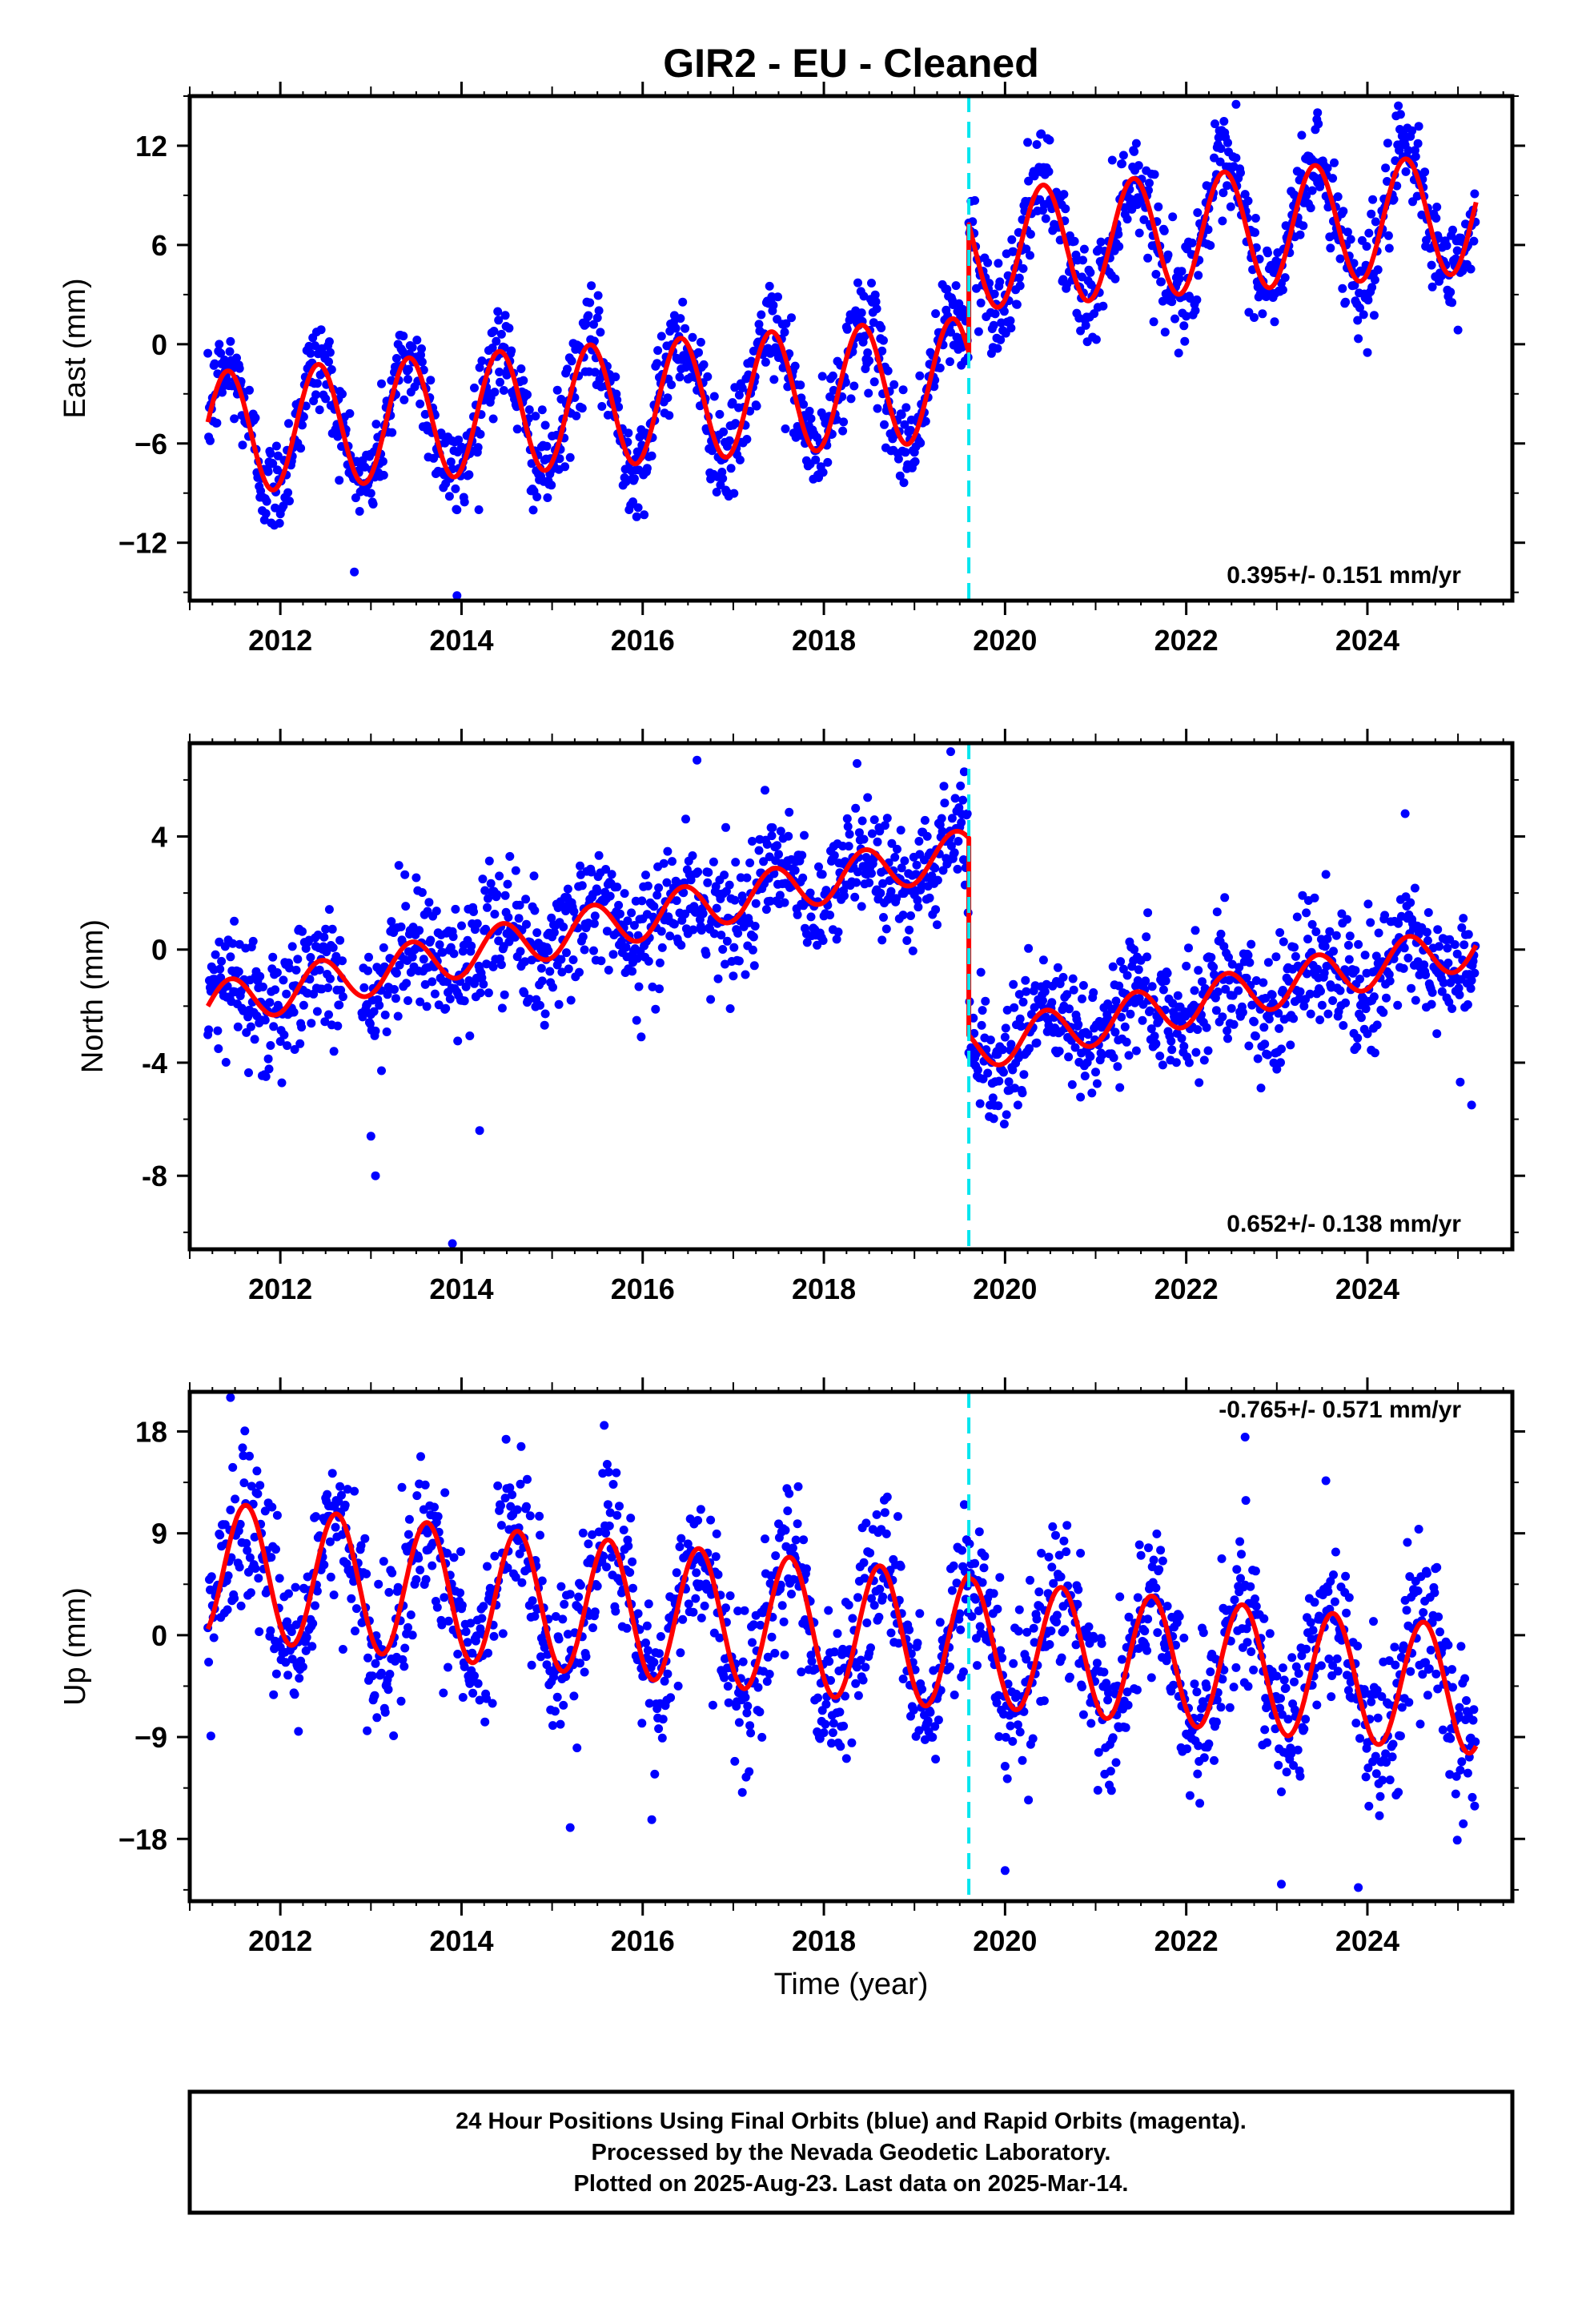 This screenshot has height=2324, width=1582. What do you see at coordinates (159, 838) in the screenshot?
I see `y-tick-label: 4` at bounding box center [159, 838].